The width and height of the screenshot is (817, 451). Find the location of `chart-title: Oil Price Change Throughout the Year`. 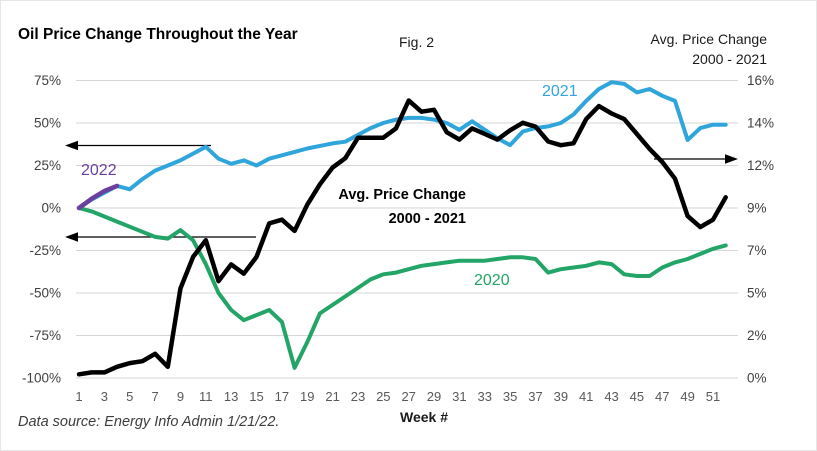

chart-title: Oil Price Change Throughout the Year is located at coordinates (158, 34).